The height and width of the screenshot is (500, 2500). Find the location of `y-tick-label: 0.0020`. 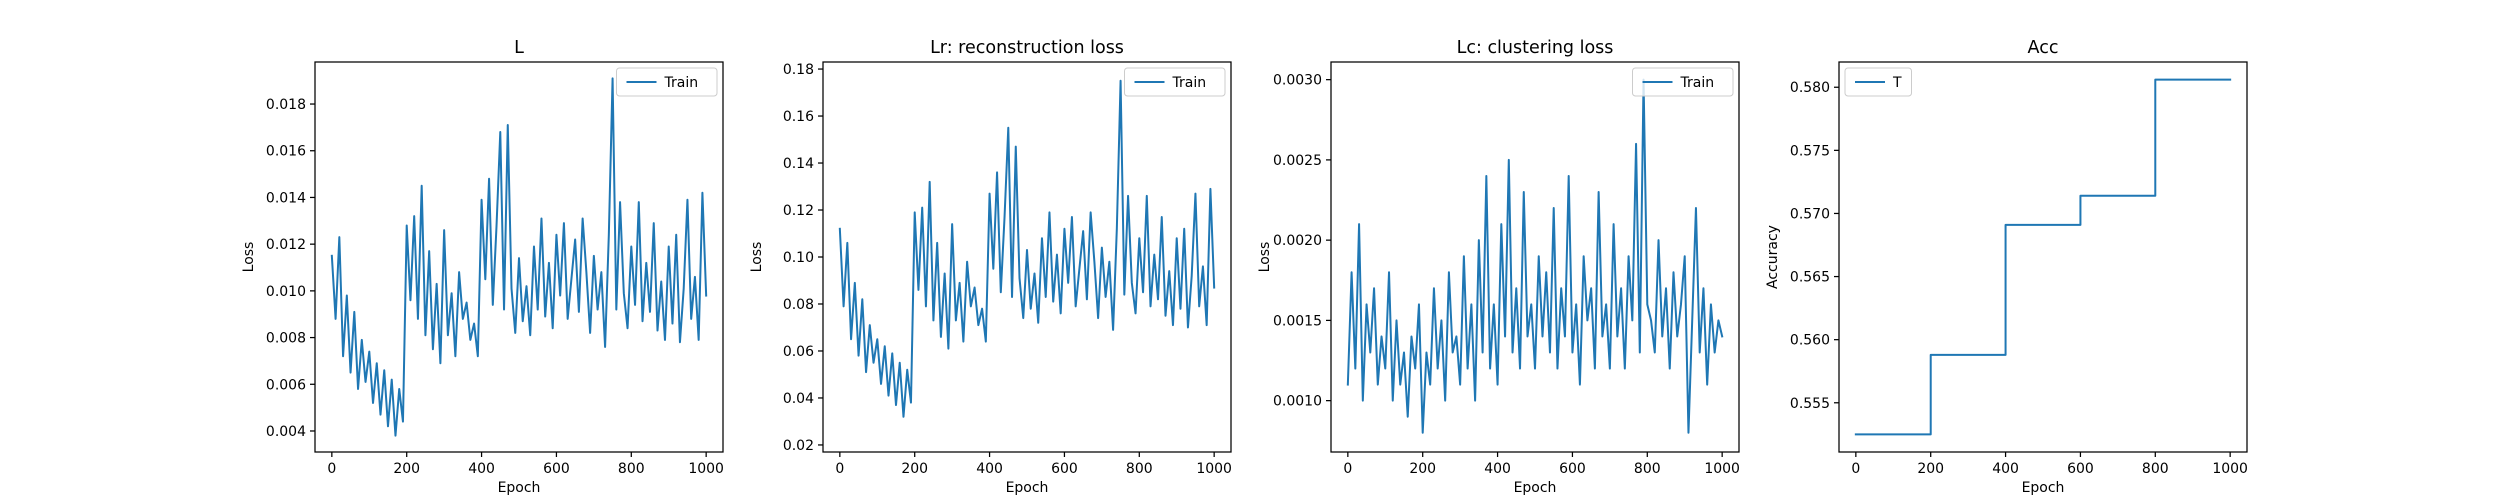

y-tick-label: 0.0020 is located at coordinates (1297, 241).